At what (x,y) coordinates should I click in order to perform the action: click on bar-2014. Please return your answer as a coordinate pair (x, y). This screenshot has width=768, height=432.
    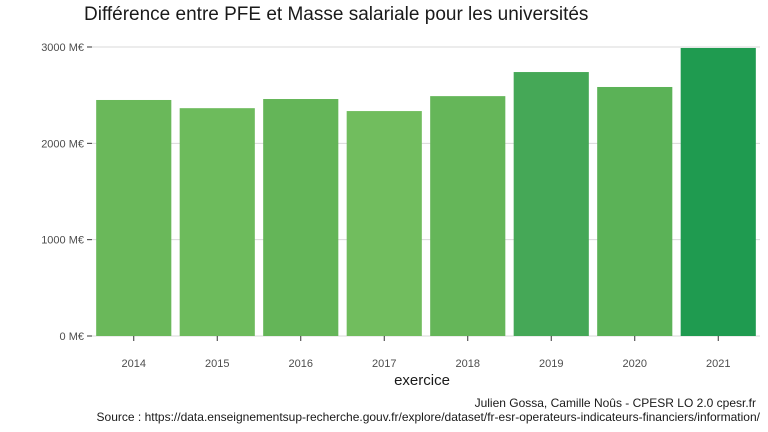
    Looking at the image, I should click on (134, 217).